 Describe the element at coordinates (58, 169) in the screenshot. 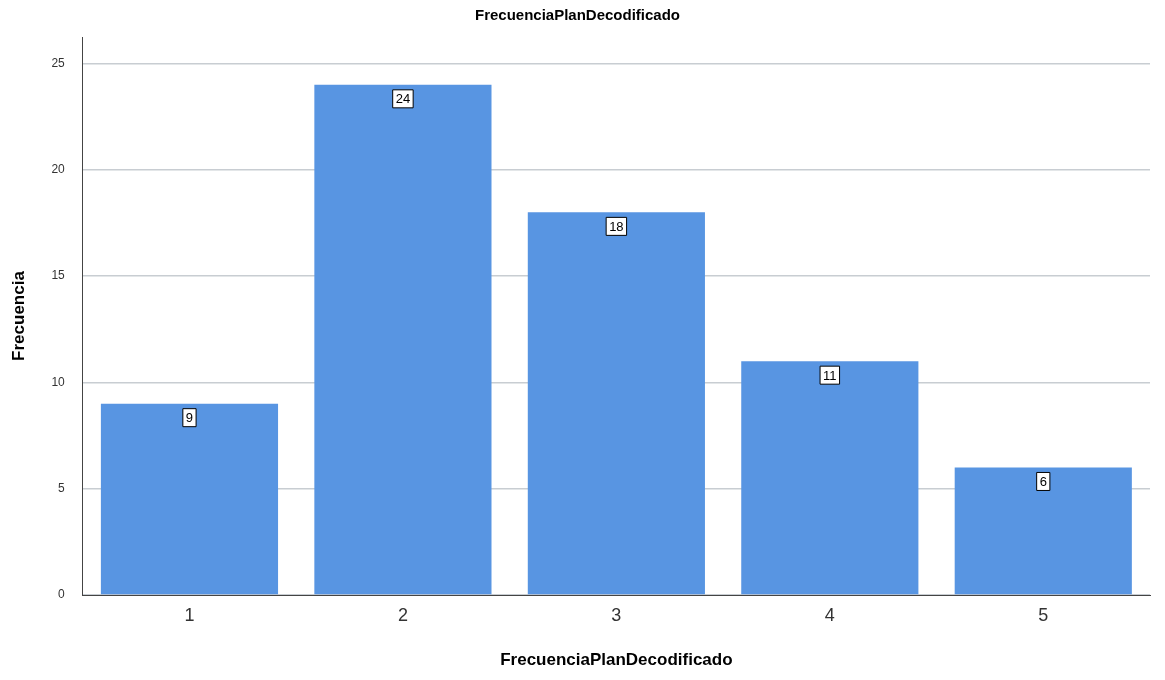

I see `y-tick-label: 20` at that location.